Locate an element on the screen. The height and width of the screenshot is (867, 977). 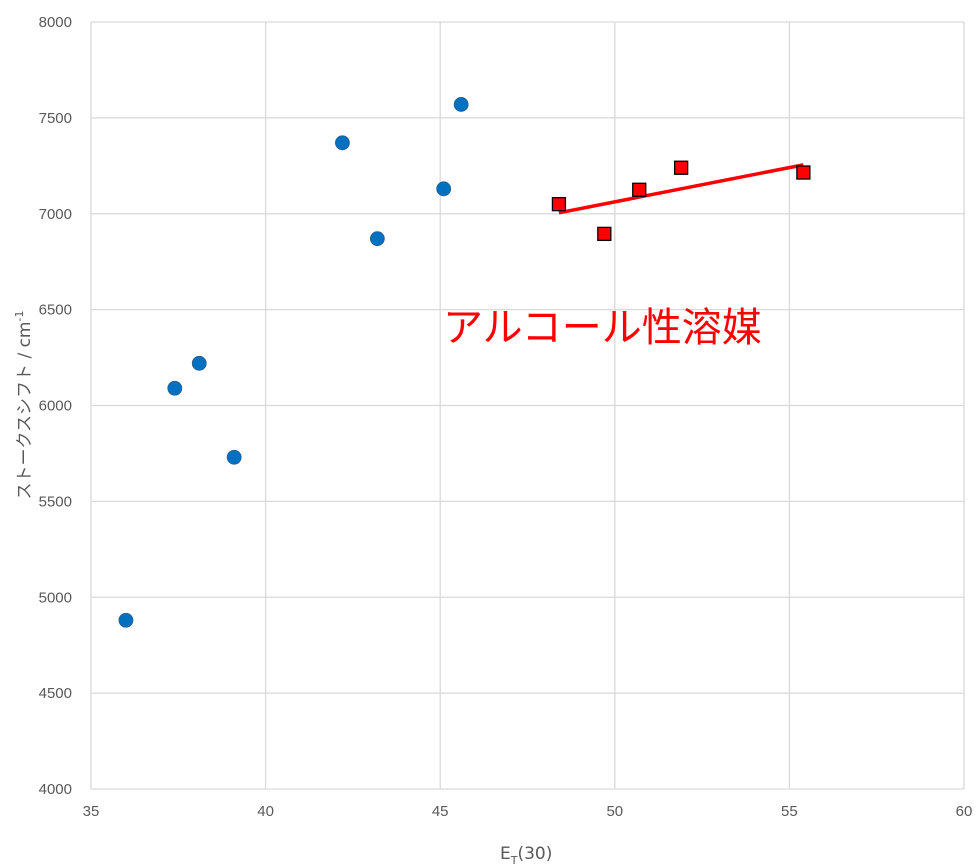
y-tick-labels: 4000 4500 5000 5500 6000 6500 7000 7500 8000 is located at coordinates (55, 406).